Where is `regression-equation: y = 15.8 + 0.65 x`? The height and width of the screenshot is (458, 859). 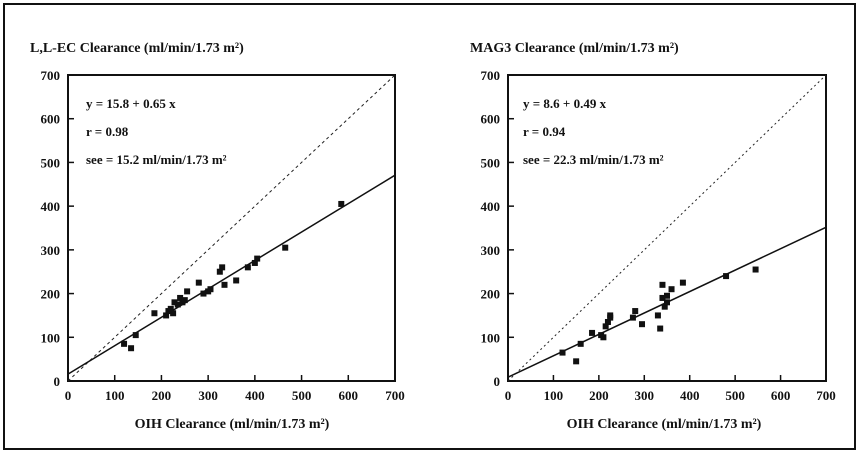
regression-equation: y = 15.8 + 0.65 x is located at coordinates (131, 103).